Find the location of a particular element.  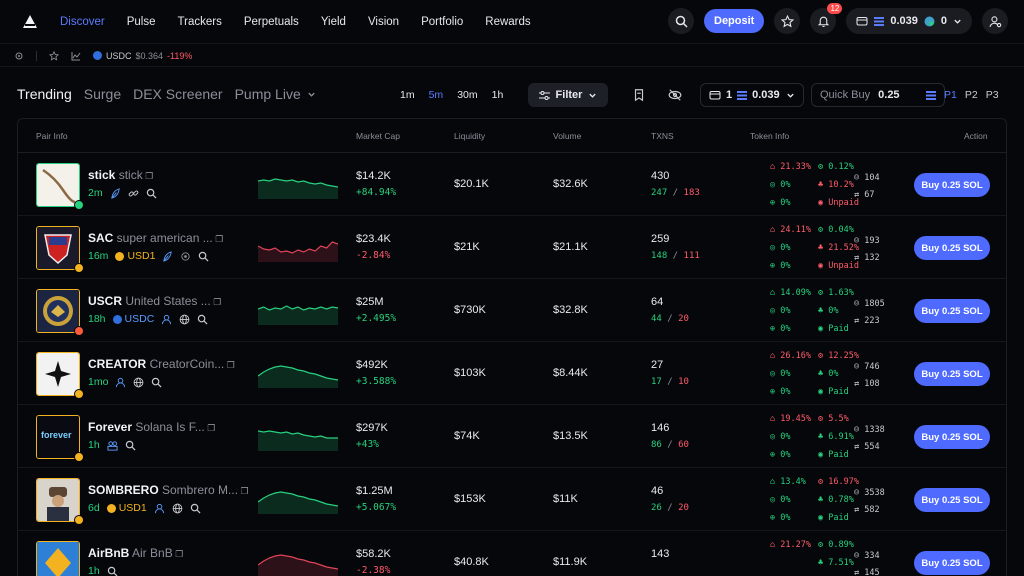

pair-name: stick stick ❐ is located at coordinates (120, 175).